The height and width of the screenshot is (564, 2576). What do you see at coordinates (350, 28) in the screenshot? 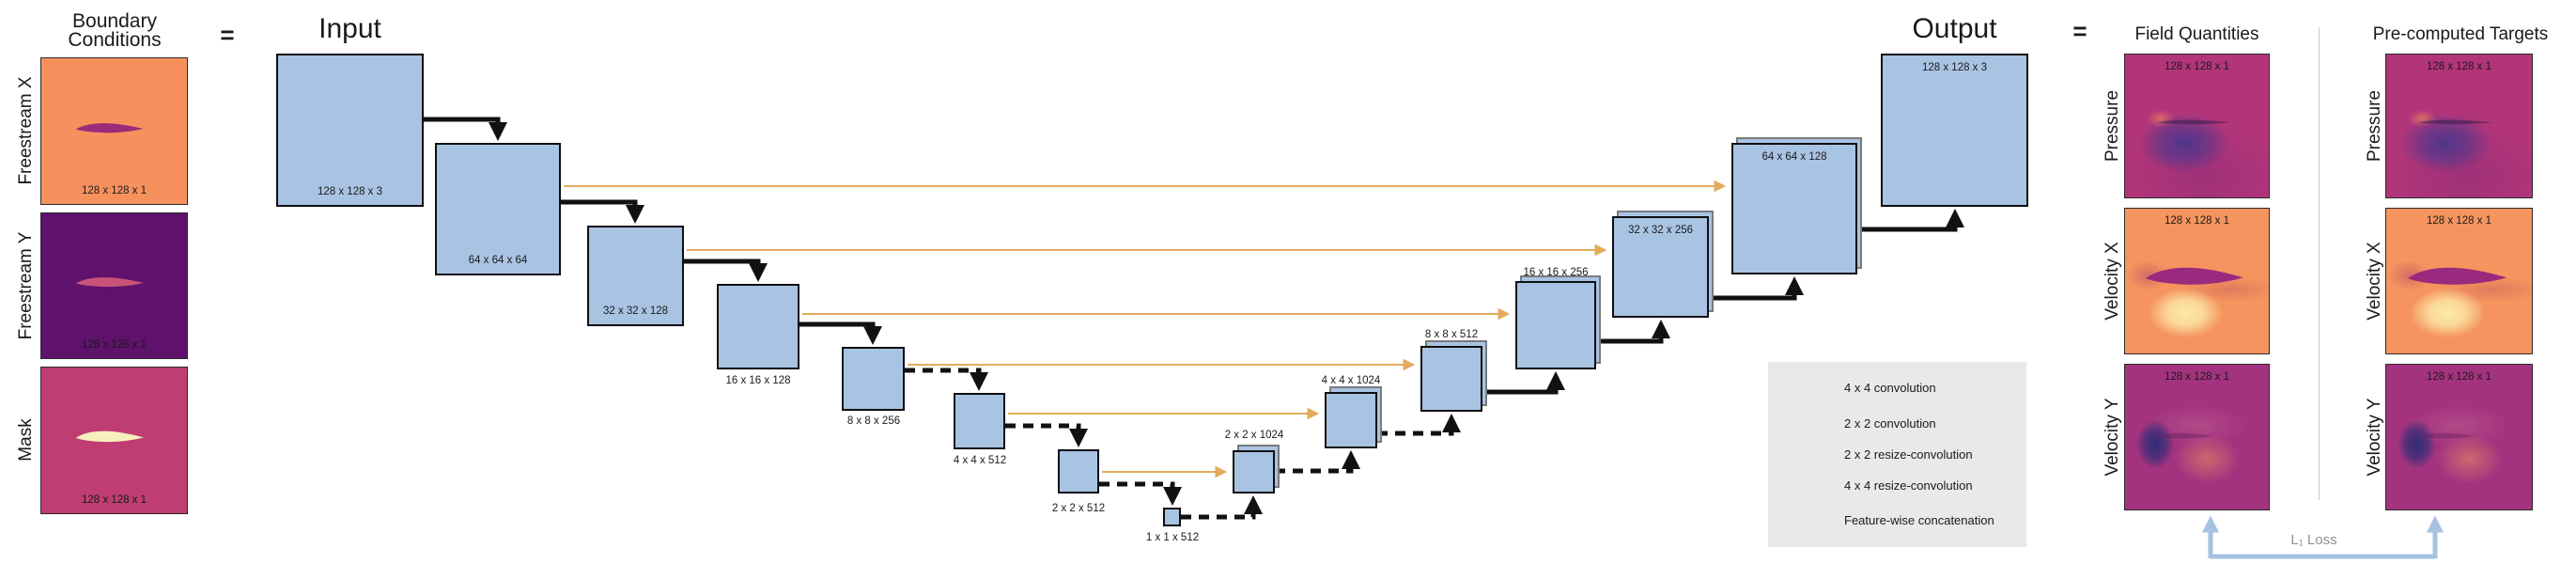
I see `input-title: Input` at bounding box center [350, 28].